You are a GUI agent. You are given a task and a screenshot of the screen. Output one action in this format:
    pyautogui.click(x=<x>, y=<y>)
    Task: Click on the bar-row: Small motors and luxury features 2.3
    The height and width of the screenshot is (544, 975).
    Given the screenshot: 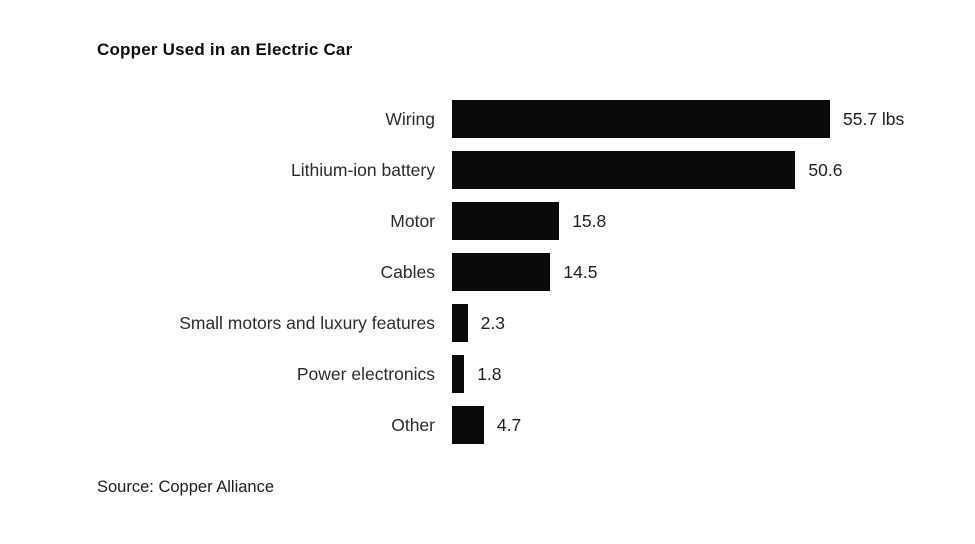 What is the action you would take?
    pyautogui.click(x=487, y=323)
    